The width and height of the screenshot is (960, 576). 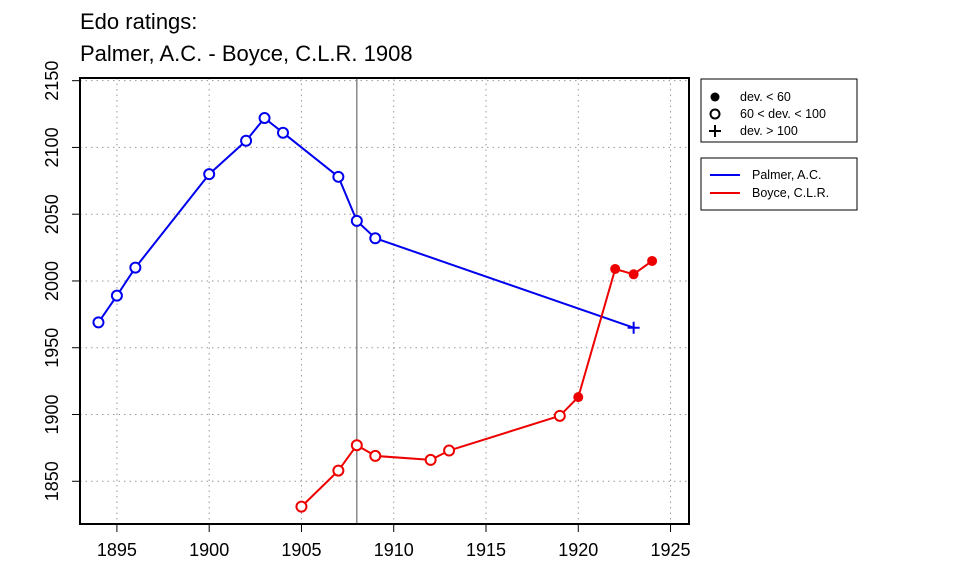 I want to click on y-tick-label: 1850, so click(x=52, y=481).